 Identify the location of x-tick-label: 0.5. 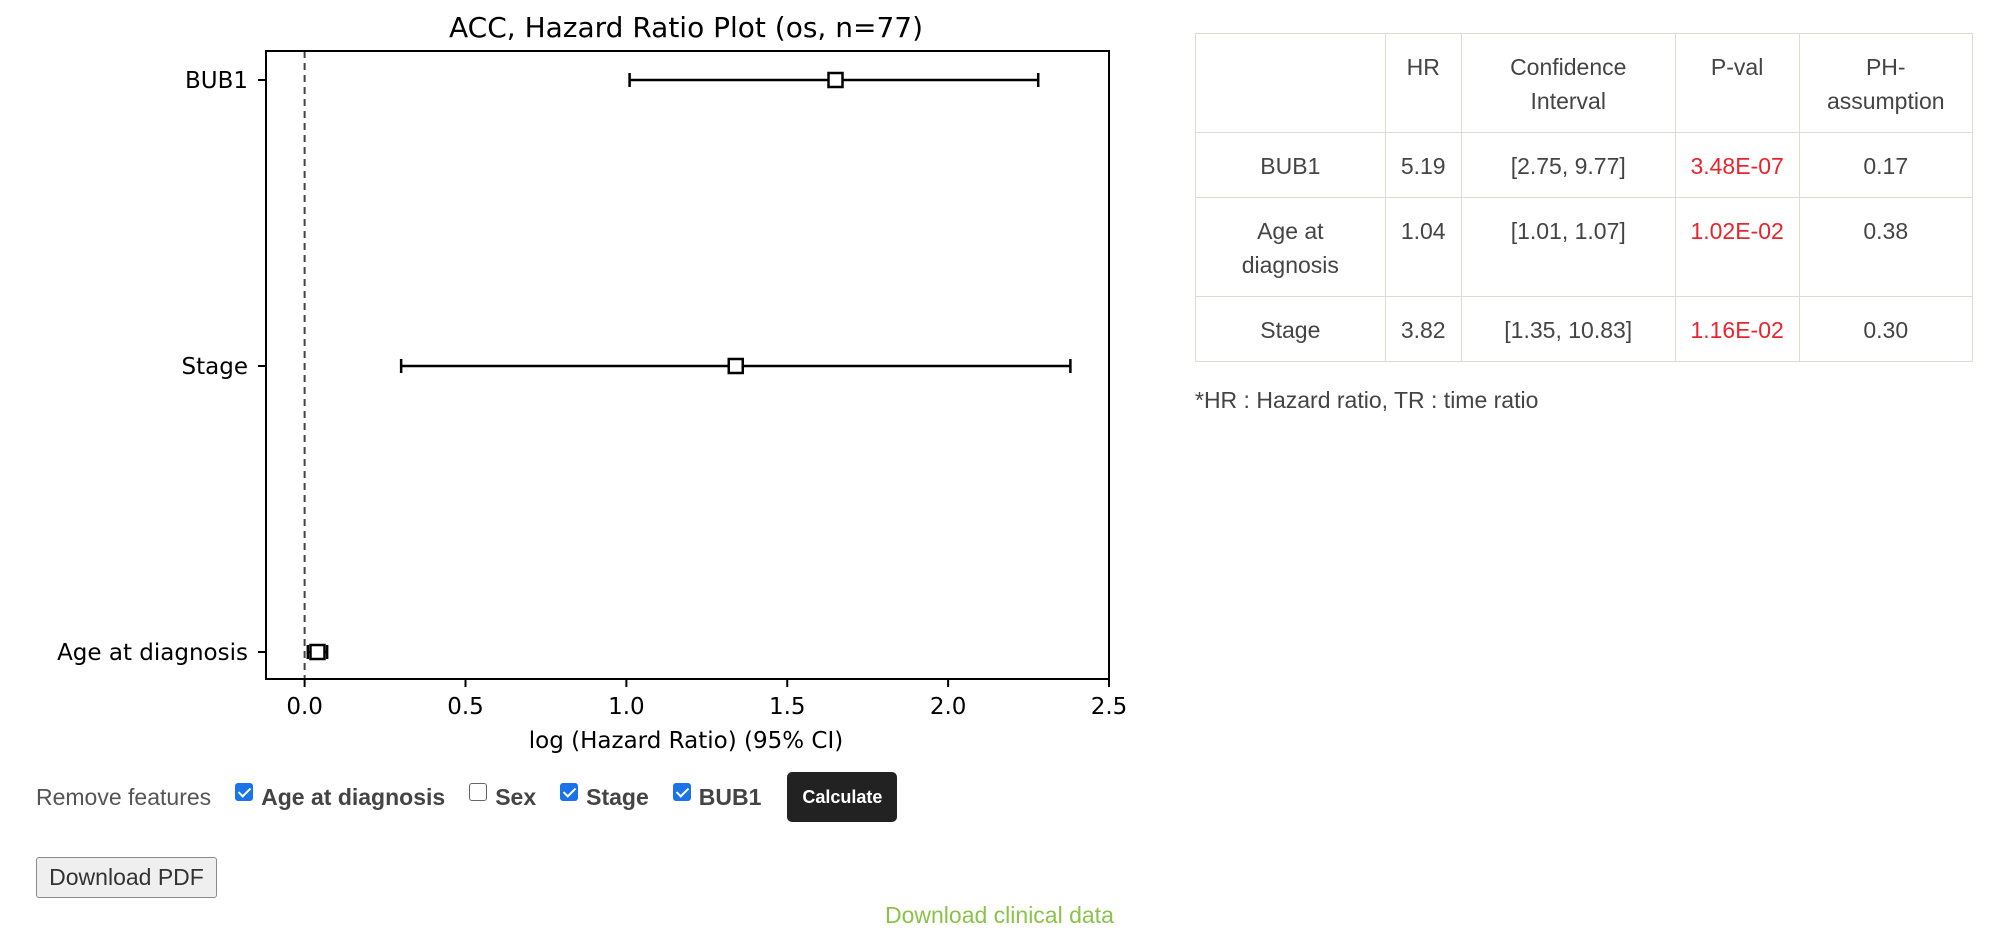
(465, 707).